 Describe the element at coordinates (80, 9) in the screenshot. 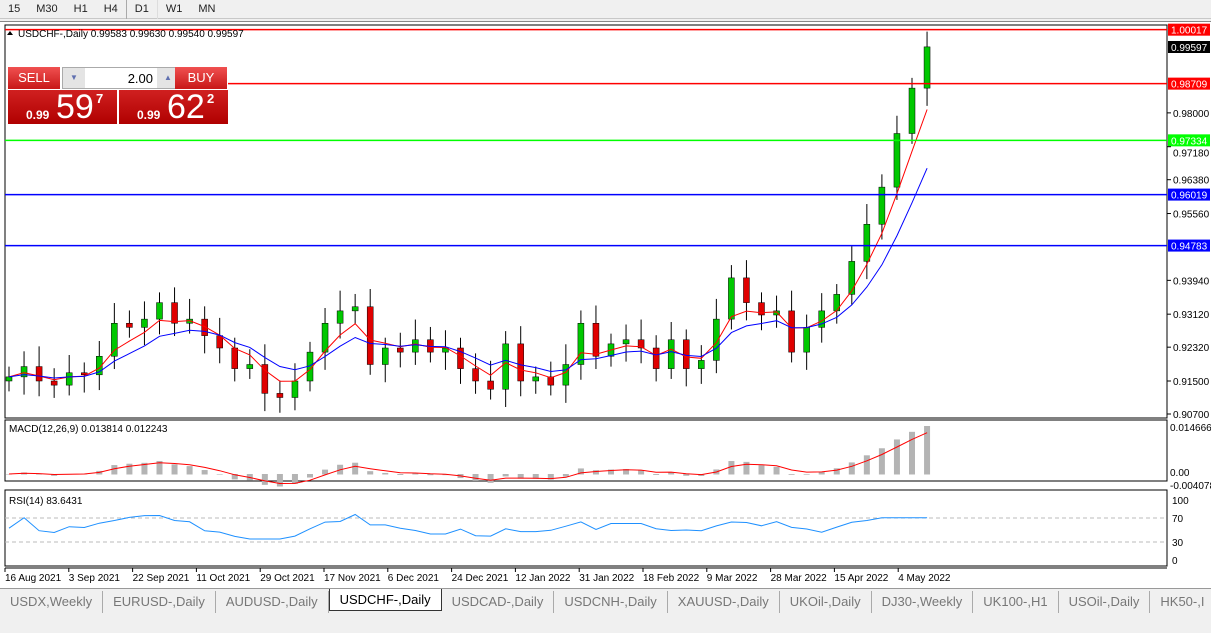

I see `timeframe-h1: H1` at that location.